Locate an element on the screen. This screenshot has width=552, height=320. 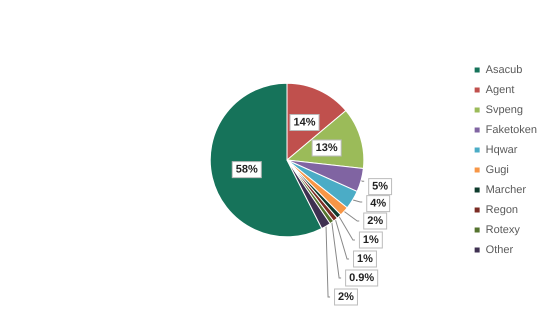
data-label: 0.9% is located at coordinates (361, 278).